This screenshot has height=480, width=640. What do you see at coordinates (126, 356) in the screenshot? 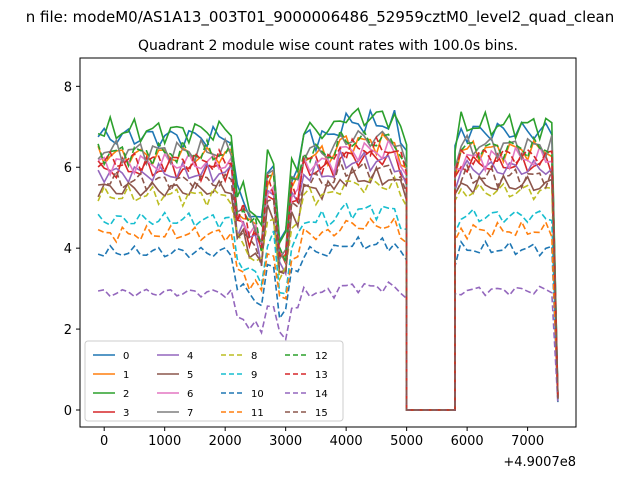
I see `legend-label-0: 0` at bounding box center [126, 356].